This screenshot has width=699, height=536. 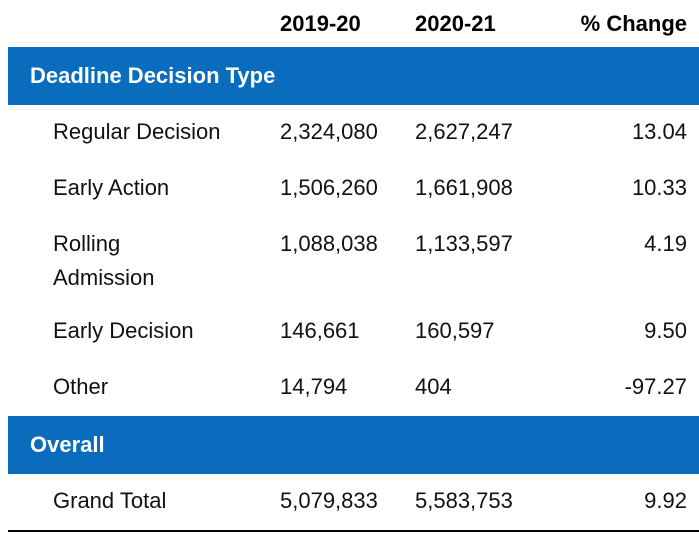 What do you see at coordinates (455, 330) in the screenshot?
I see `value-2020-21: 160,597` at bounding box center [455, 330].